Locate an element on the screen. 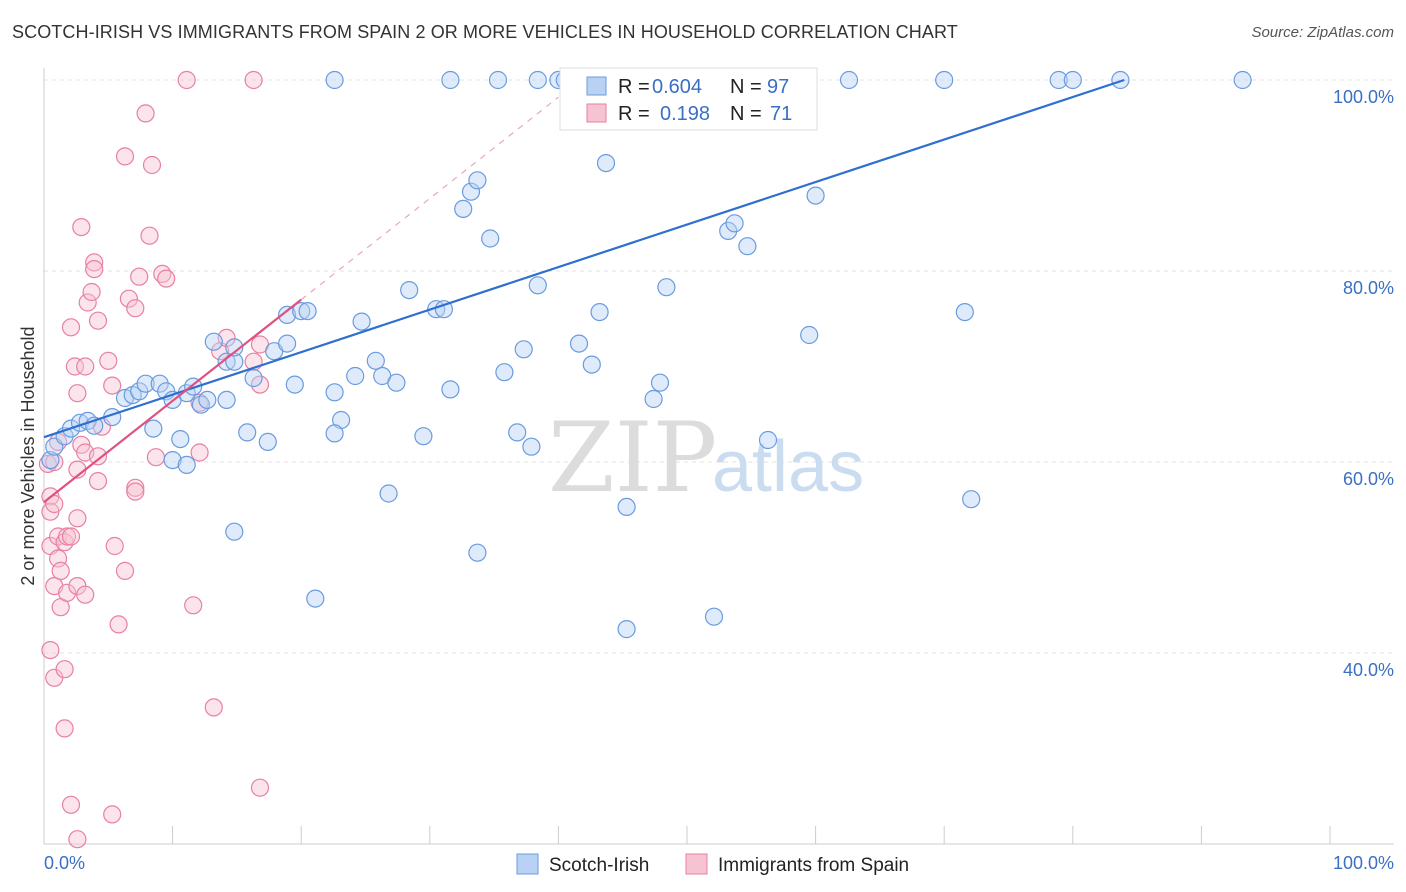  legend-n-label-0: N = is located at coordinates (746, 87).